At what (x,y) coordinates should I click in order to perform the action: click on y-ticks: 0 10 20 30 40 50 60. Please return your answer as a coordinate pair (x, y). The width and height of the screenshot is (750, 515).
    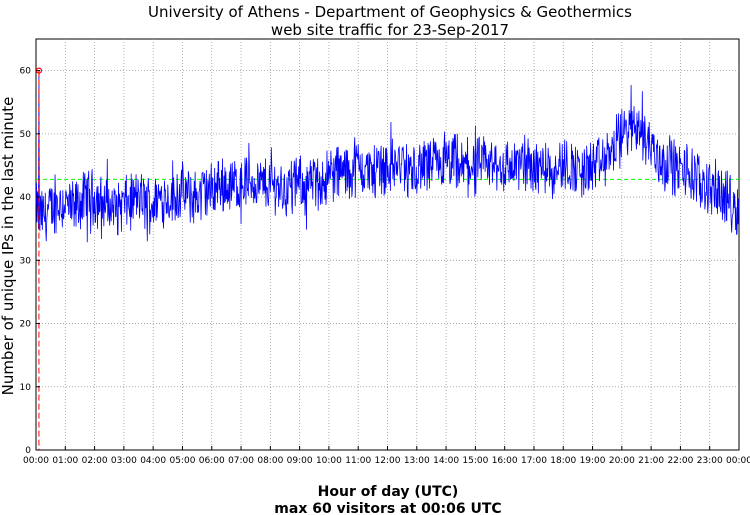
    Looking at the image, I should click on (30, 261).